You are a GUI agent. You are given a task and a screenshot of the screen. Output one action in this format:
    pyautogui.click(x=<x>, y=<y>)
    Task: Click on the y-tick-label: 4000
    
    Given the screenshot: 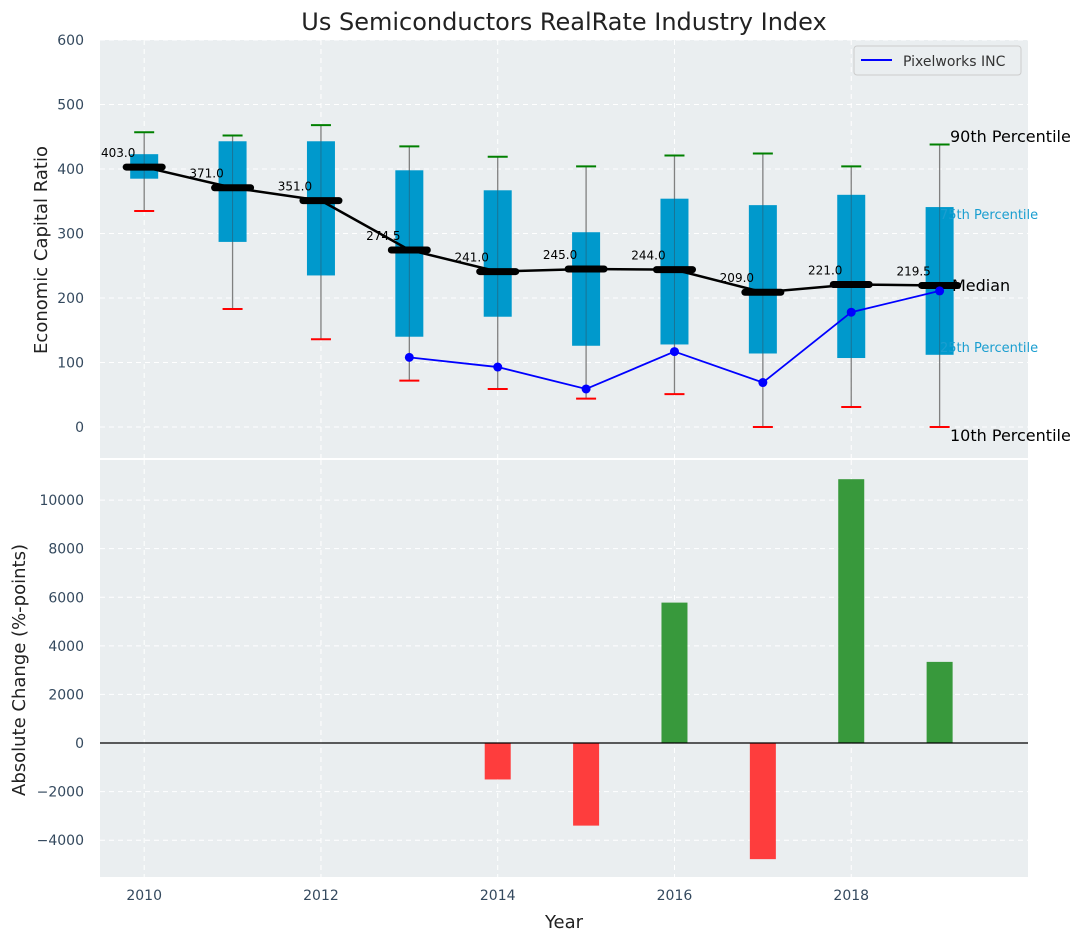 What is the action you would take?
    pyautogui.click(x=66, y=647)
    